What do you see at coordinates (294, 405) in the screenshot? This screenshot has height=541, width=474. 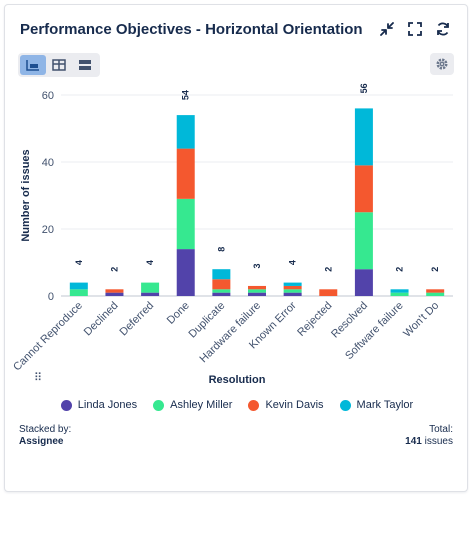 I see `legend-label: Kevin Davis` at bounding box center [294, 405].